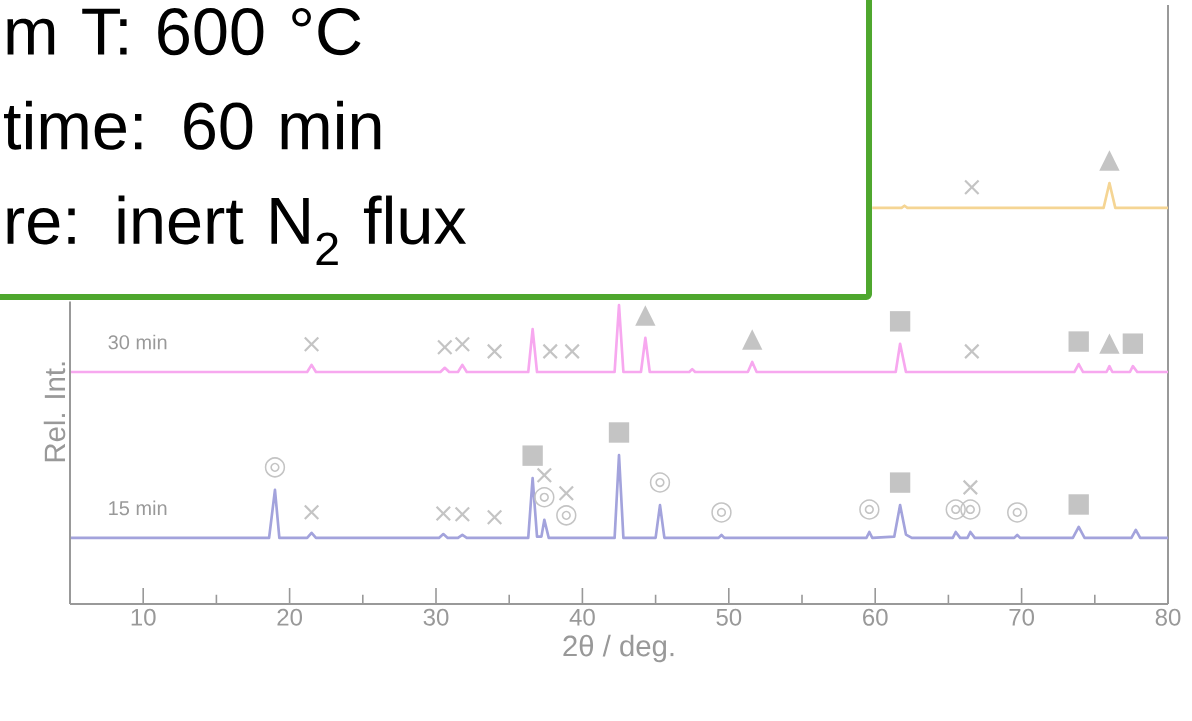  Describe the element at coordinates (875, 617) in the screenshot. I see `x-tick-label: 60` at that location.